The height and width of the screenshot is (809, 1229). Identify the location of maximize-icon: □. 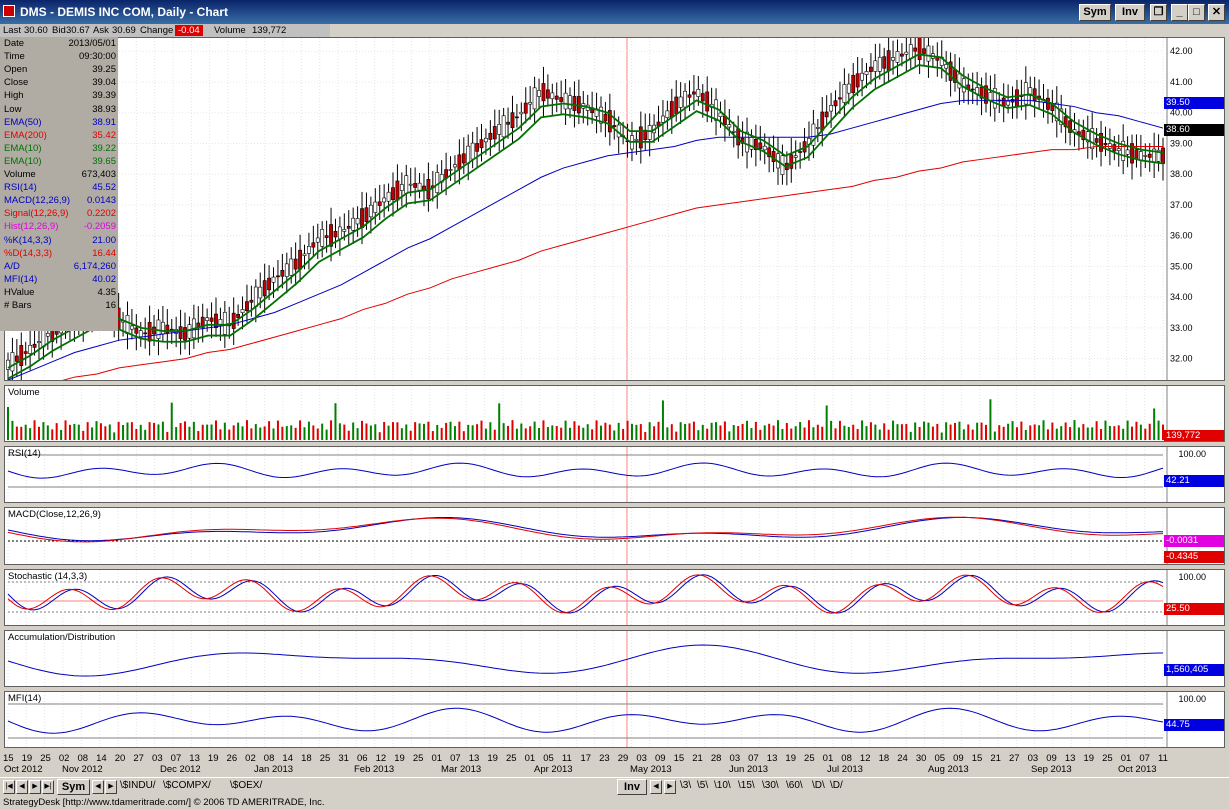
(1196, 12).